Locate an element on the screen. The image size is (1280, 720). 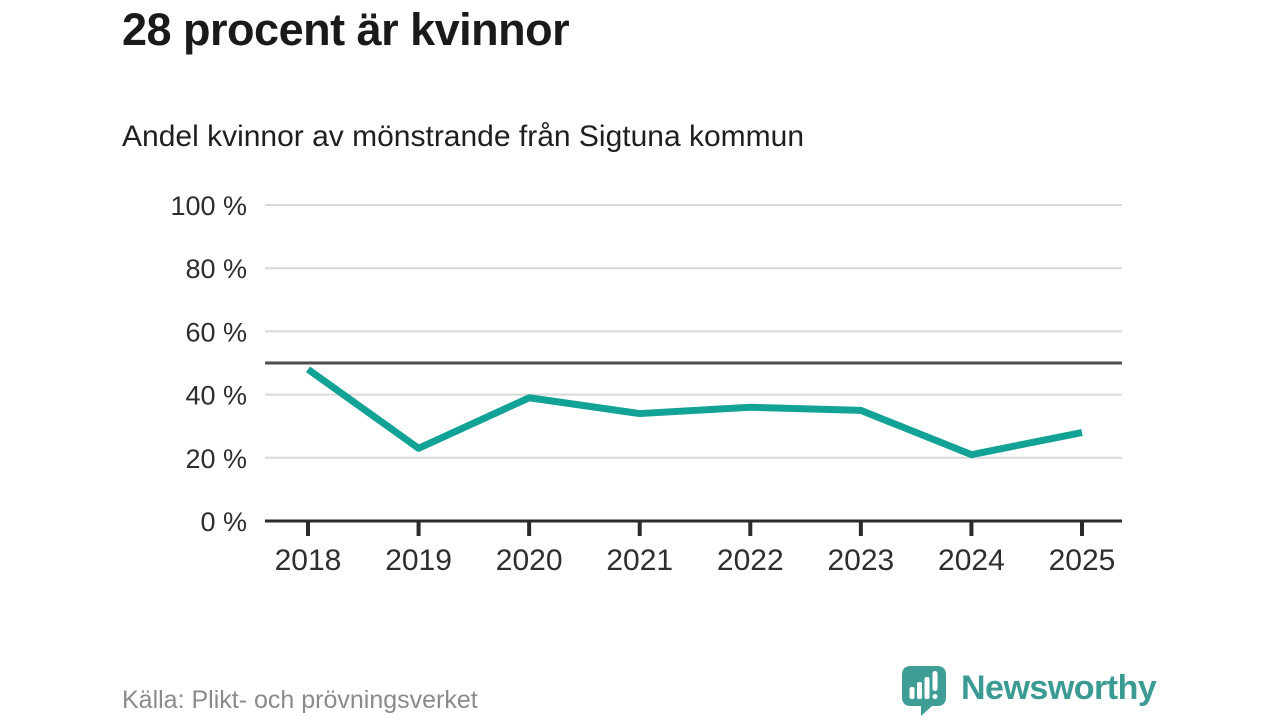
y-tick-label: 40 % is located at coordinates (216, 396).